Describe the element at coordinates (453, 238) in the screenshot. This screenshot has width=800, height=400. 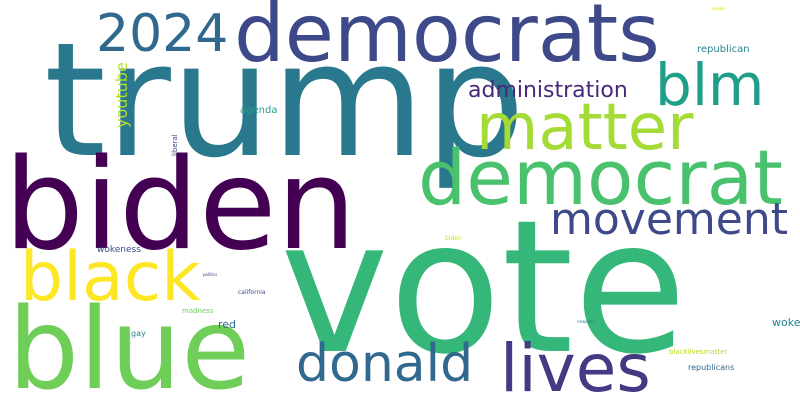
I see `word-biden-small: biden` at that location.